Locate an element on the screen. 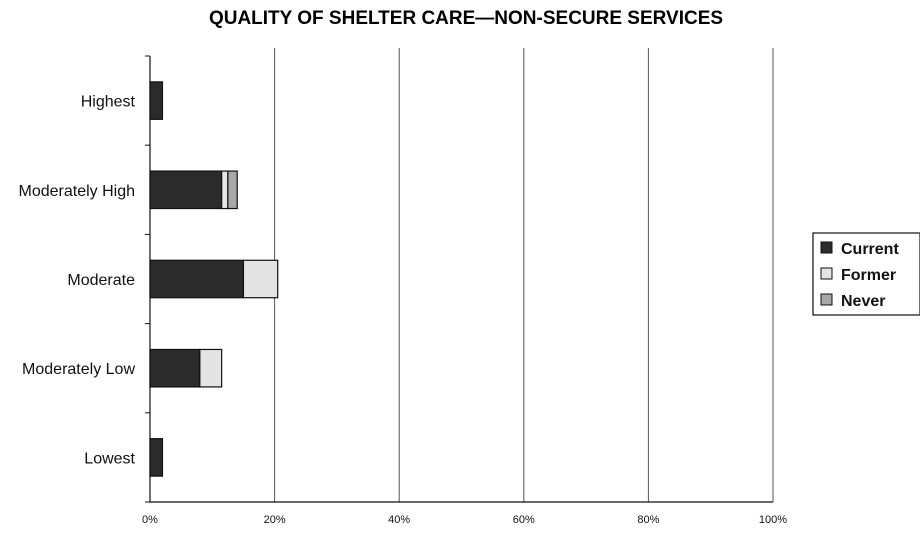  legend-label-current: Current is located at coordinates (870, 249).